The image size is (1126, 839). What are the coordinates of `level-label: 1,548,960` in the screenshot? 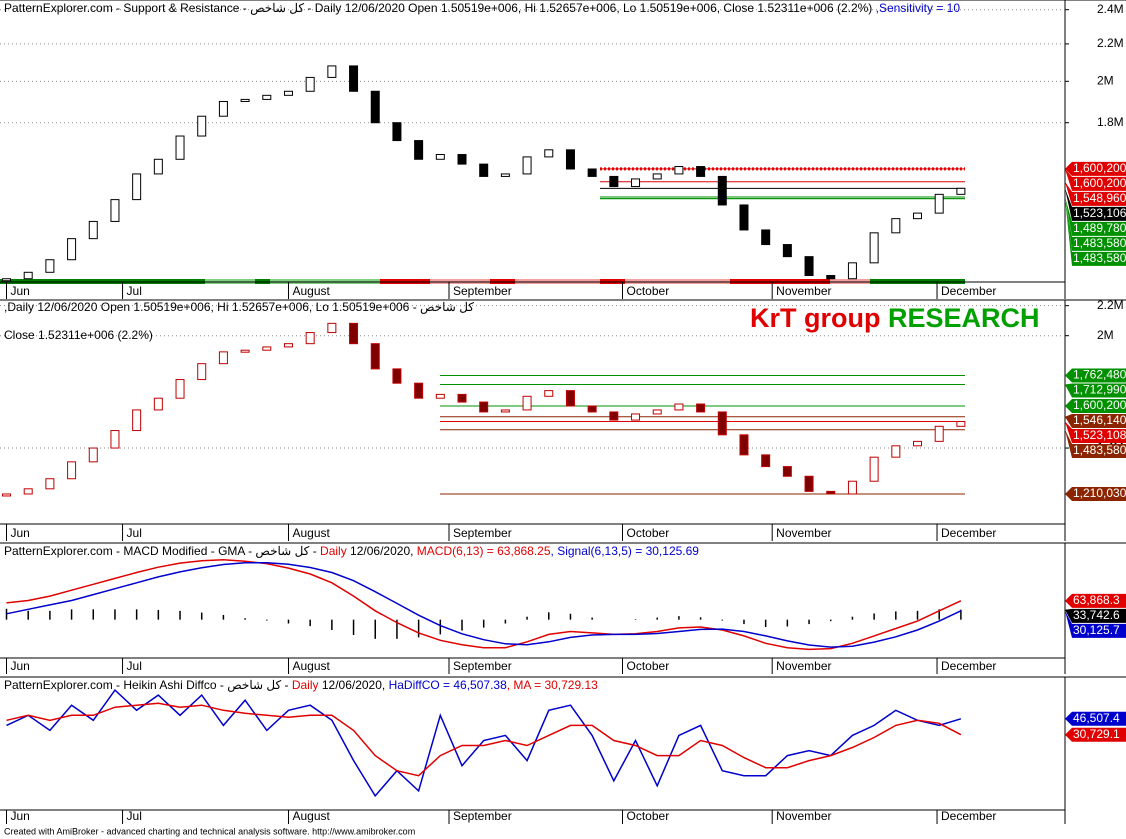 It's located at (1099, 198).